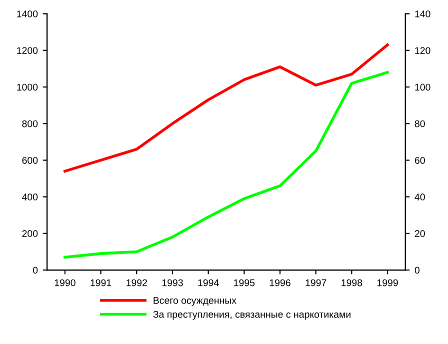 The height and width of the screenshot is (344, 448). Describe the element at coordinates (422, 87) in the screenshot. I see `y2-tick-label: 100` at that location.